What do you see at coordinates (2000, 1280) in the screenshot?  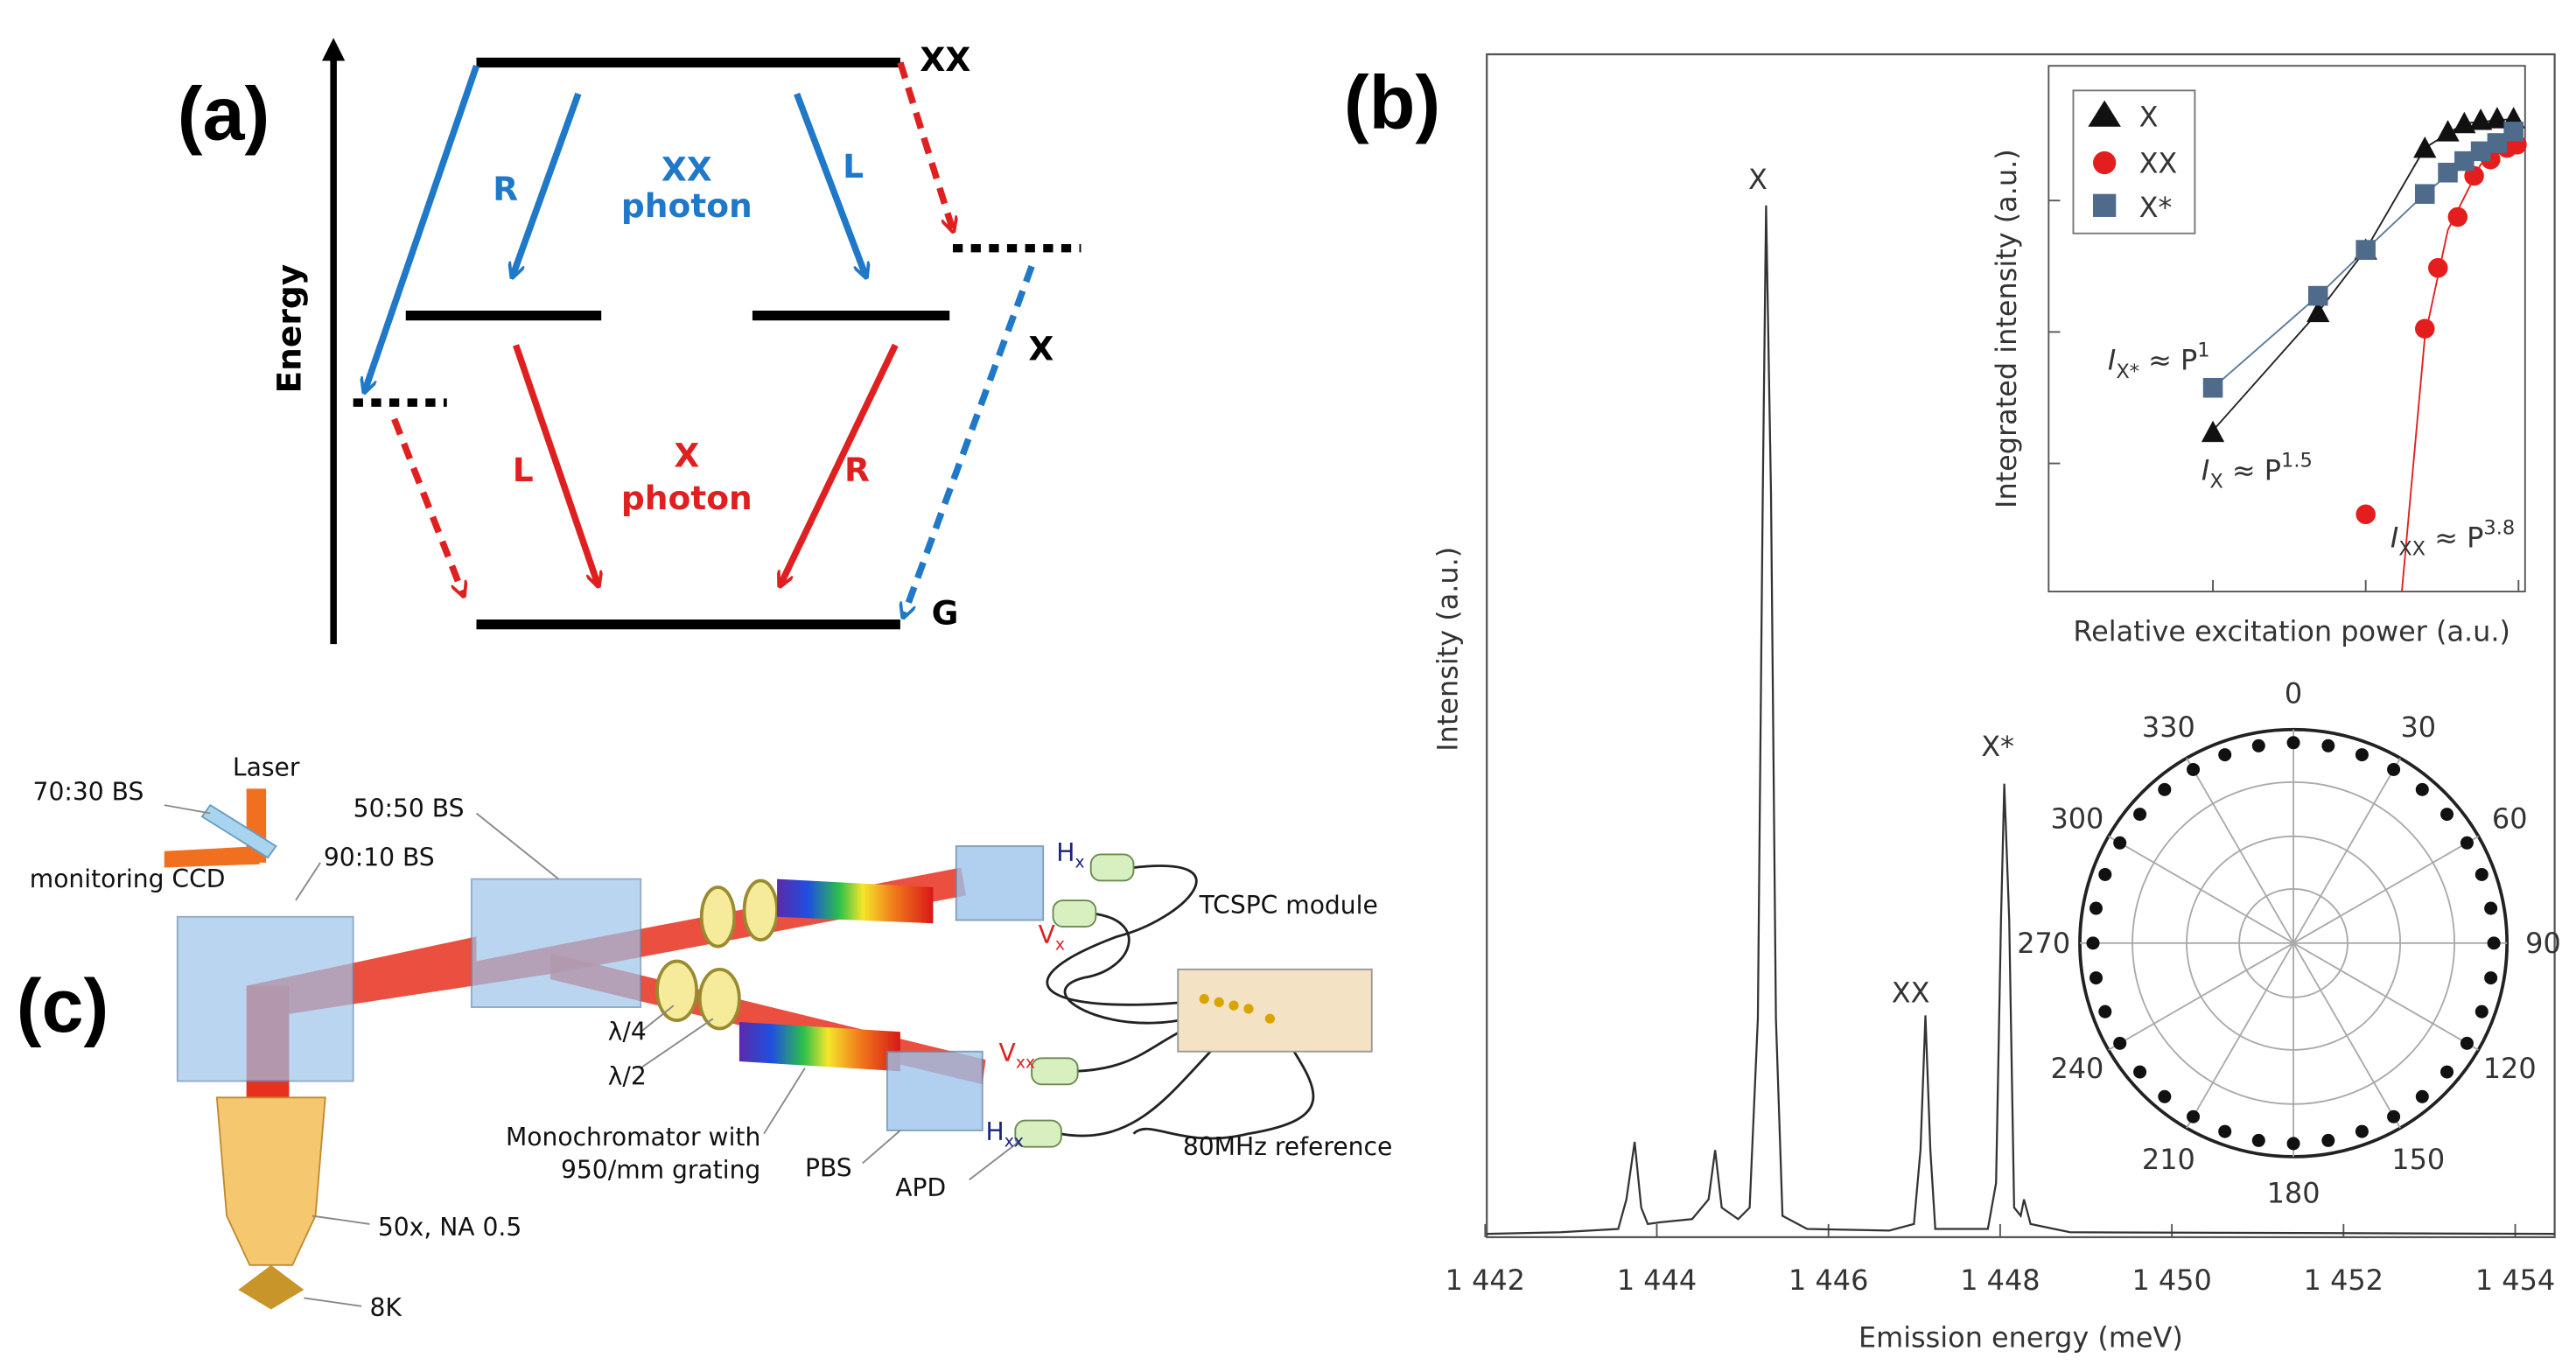 I see `x-tick-label: 1 448` at bounding box center [2000, 1280].